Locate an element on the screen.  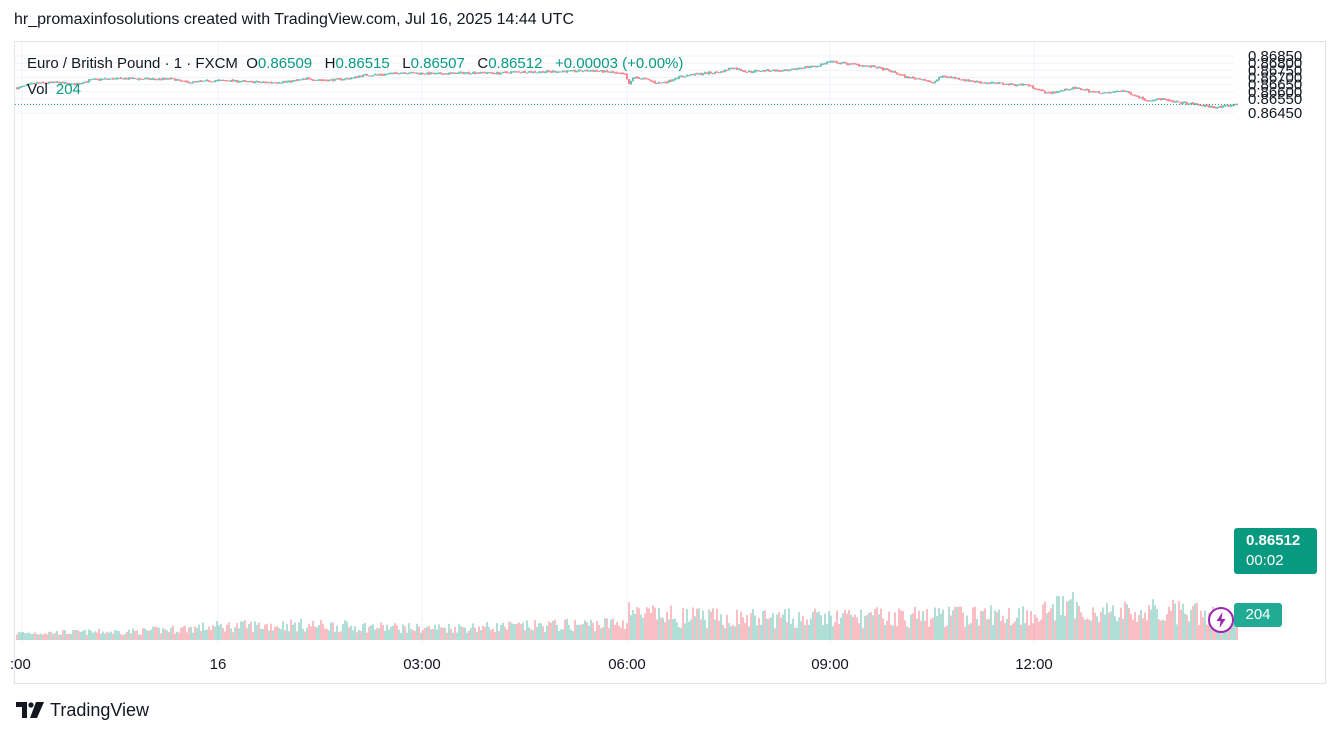
y-tick-label: 0.86450 is located at coordinates (1275, 113).